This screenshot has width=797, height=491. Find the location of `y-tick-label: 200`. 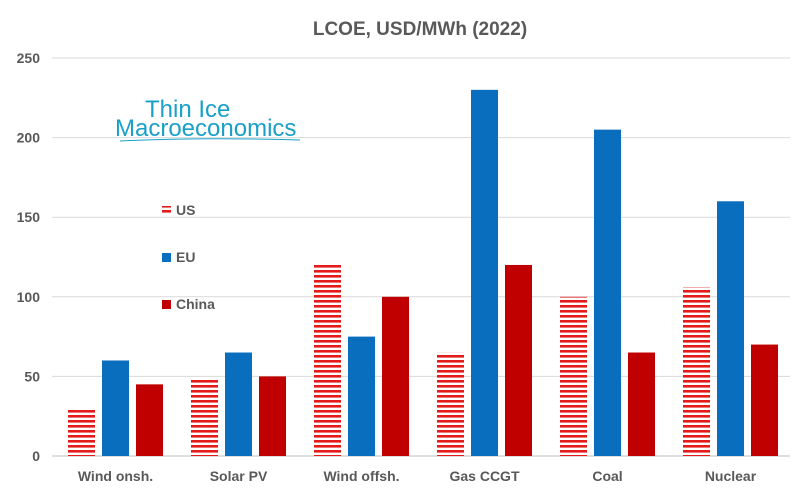

y-tick-label: 200 is located at coordinates (29, 138).